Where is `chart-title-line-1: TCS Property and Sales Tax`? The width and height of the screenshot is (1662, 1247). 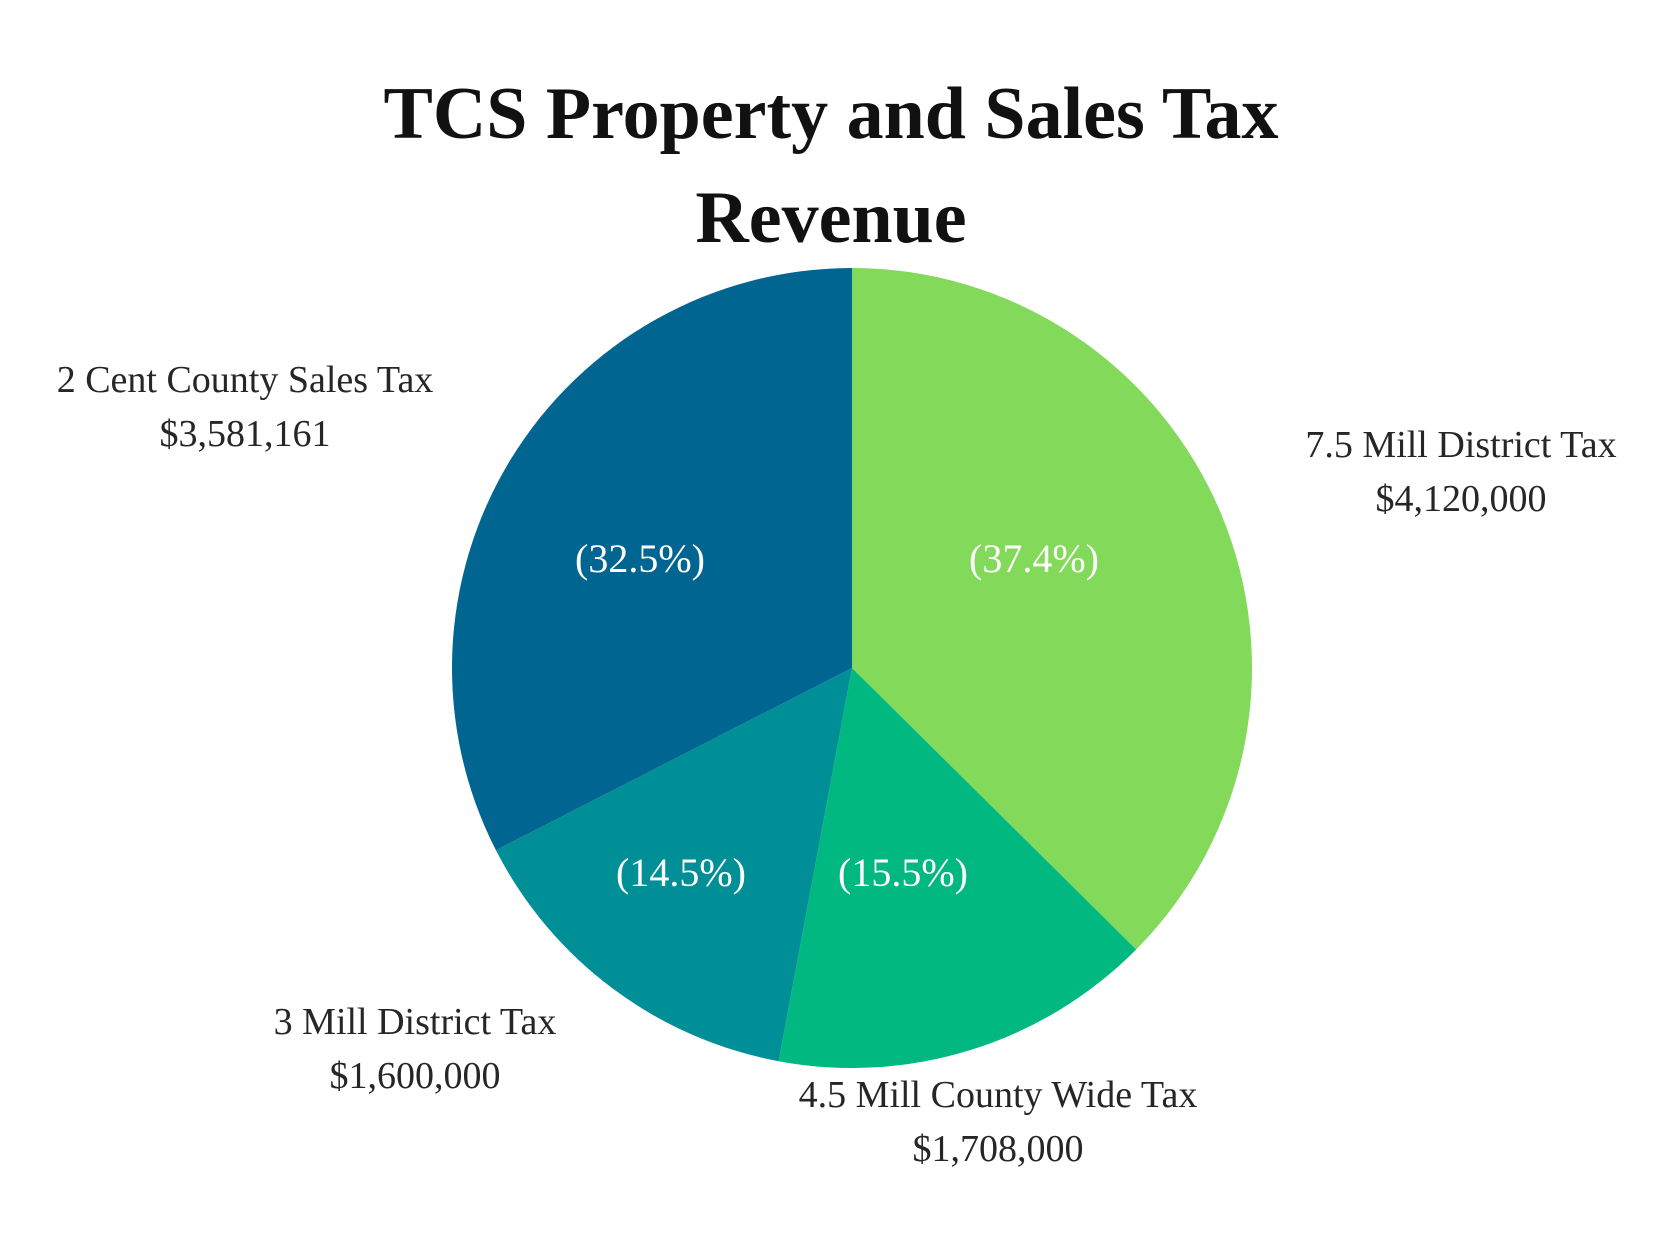
chart-title-line-1: TCS Property and Sales Tax is located at coordinates (831, 114).